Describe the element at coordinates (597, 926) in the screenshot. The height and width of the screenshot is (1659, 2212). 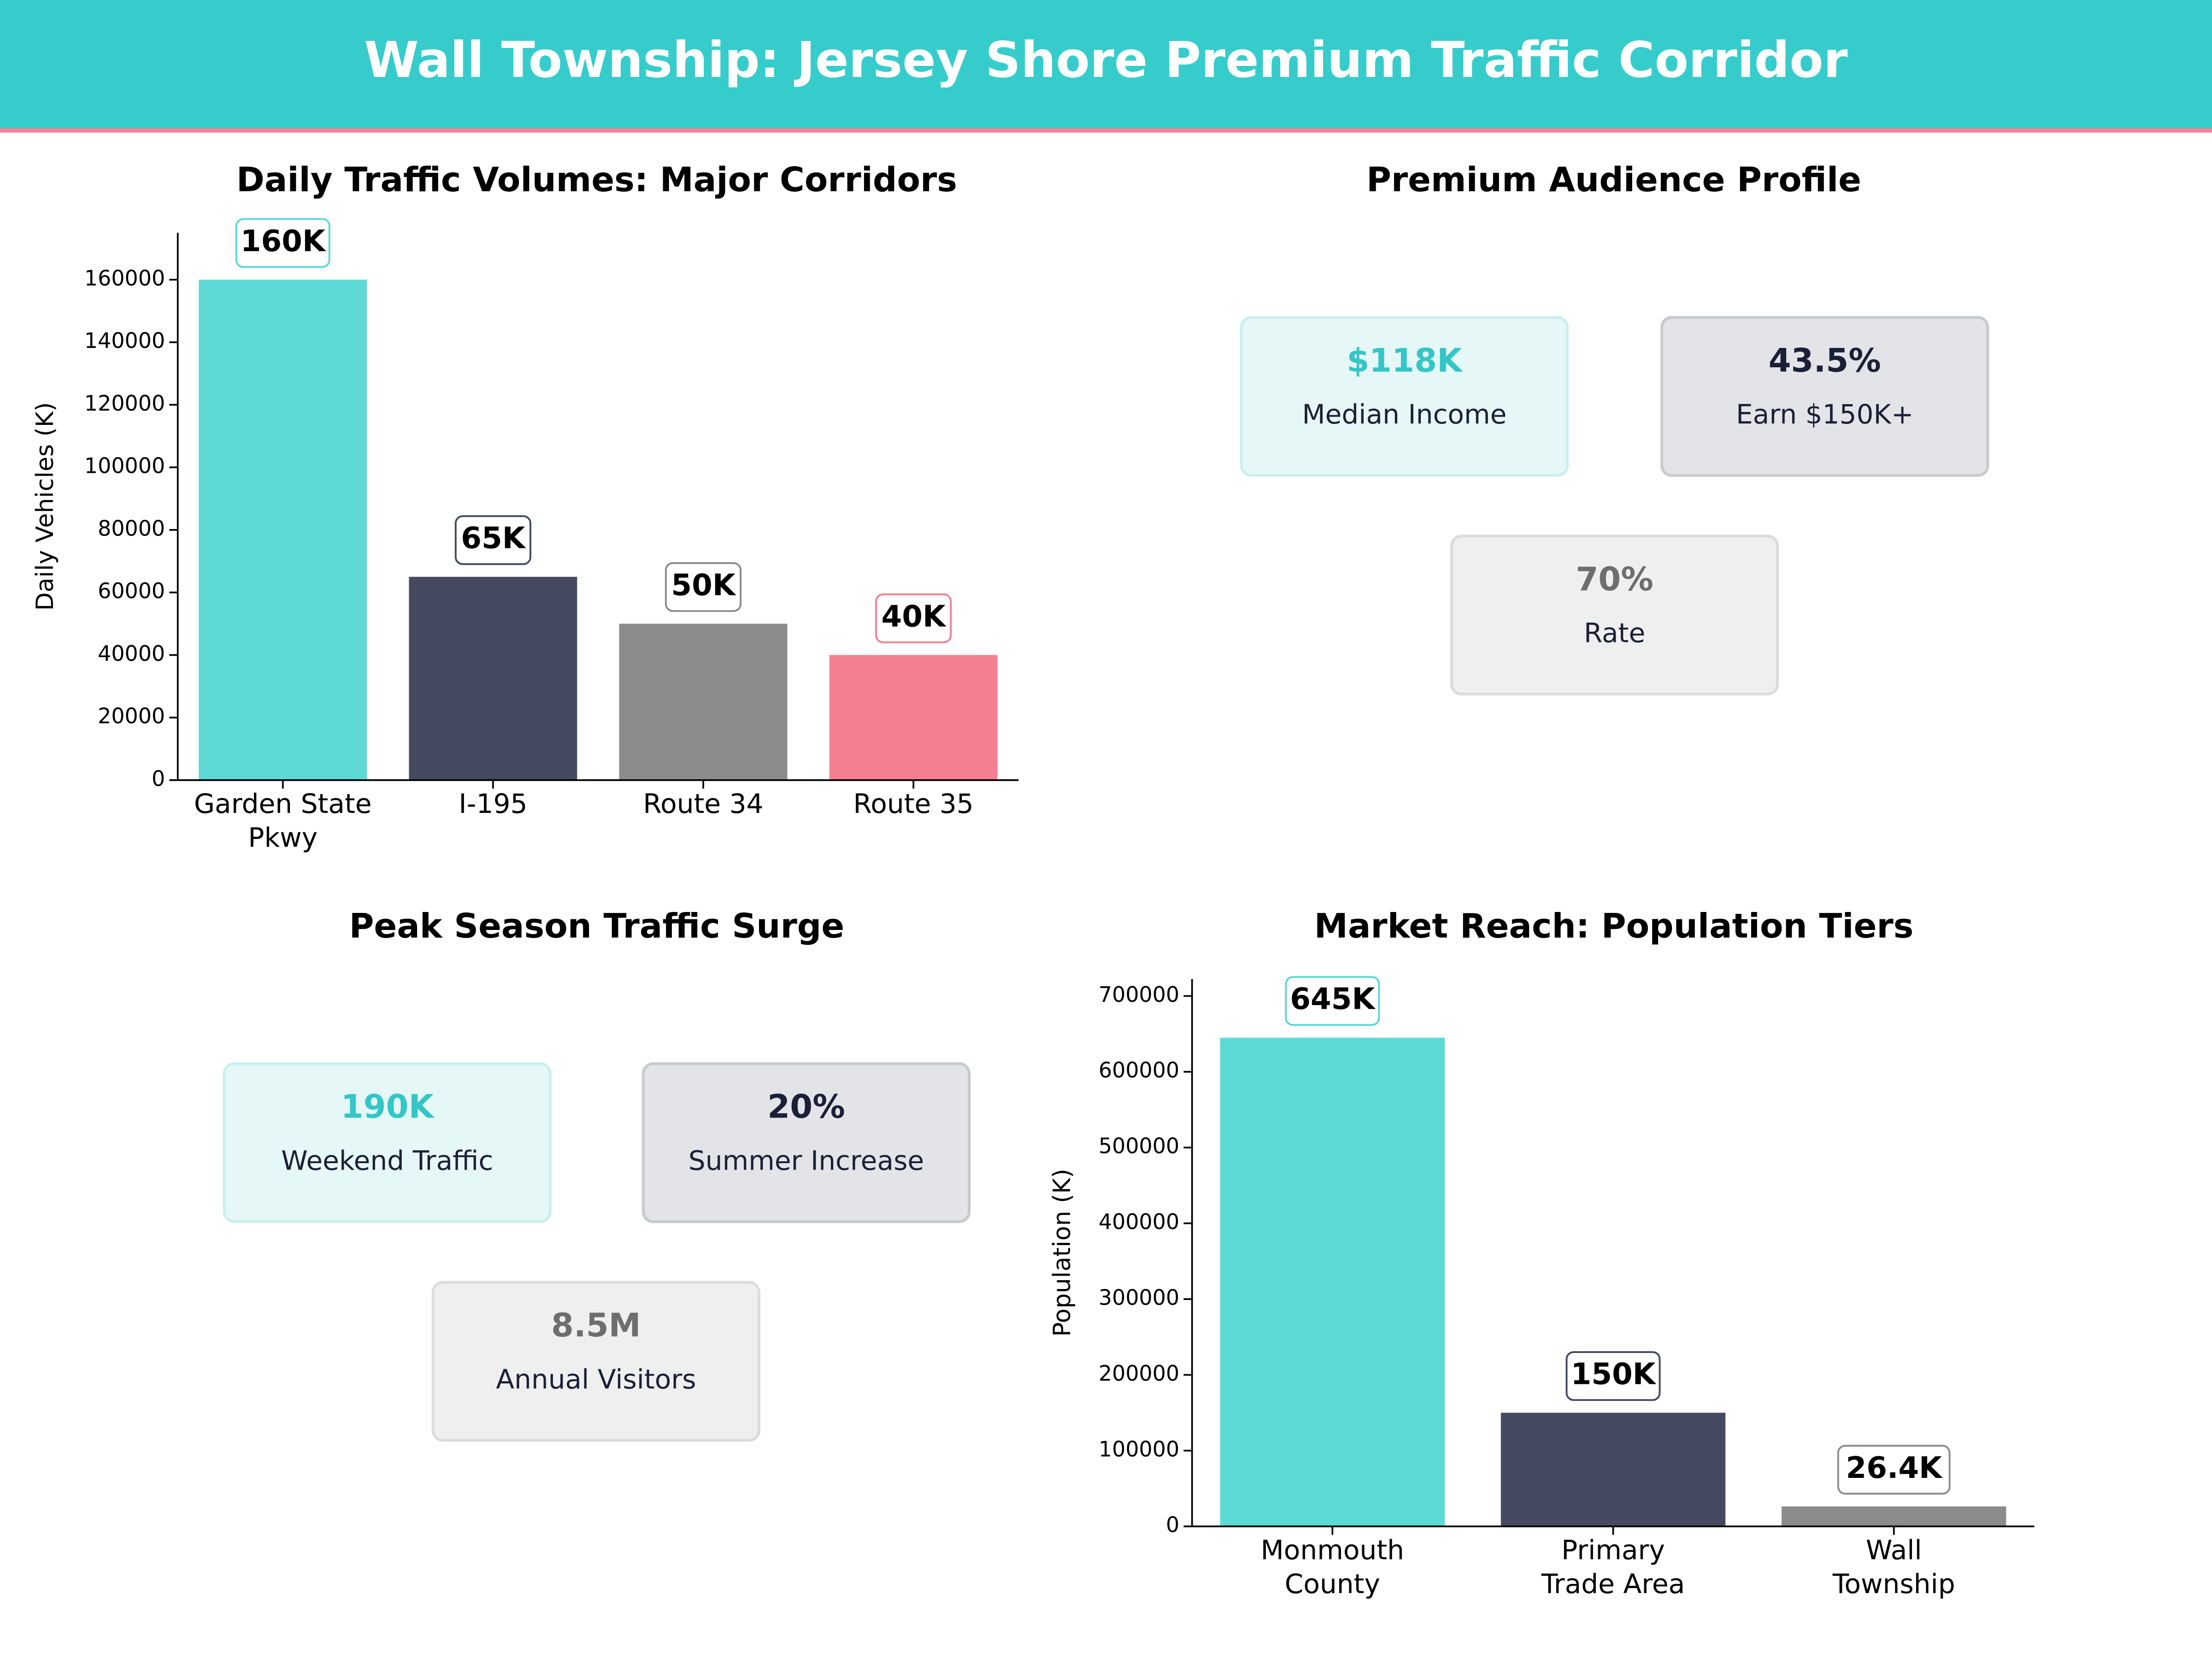
I see `panel-title: Peak Season Traffic Surge` at that location.